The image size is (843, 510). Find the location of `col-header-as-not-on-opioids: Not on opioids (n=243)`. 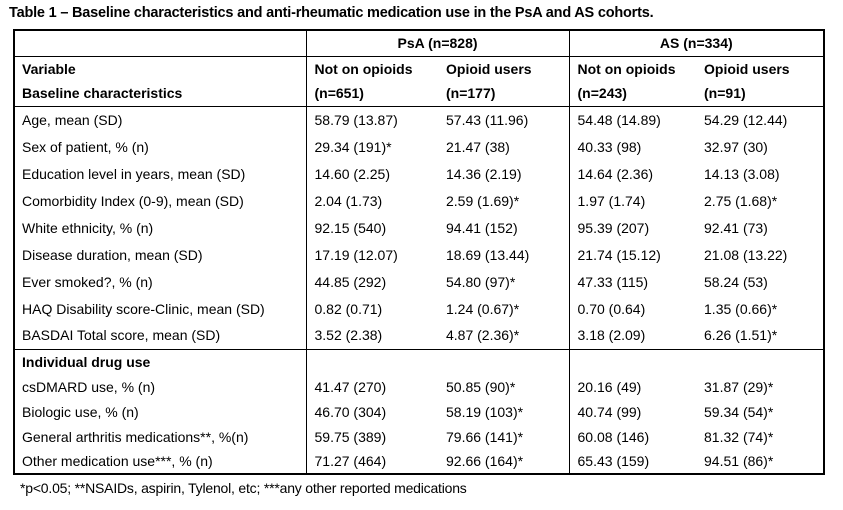

col-header-as-not-on-opioids: Not on opioids (n=243) is located at coordinates (633, 81).